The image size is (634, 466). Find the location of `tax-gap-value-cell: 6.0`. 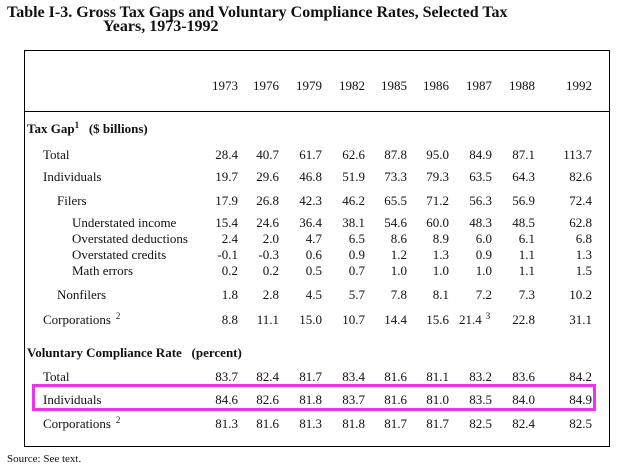

tax-gap-value-cell: 6.0 is located at coordinates (483, 238).